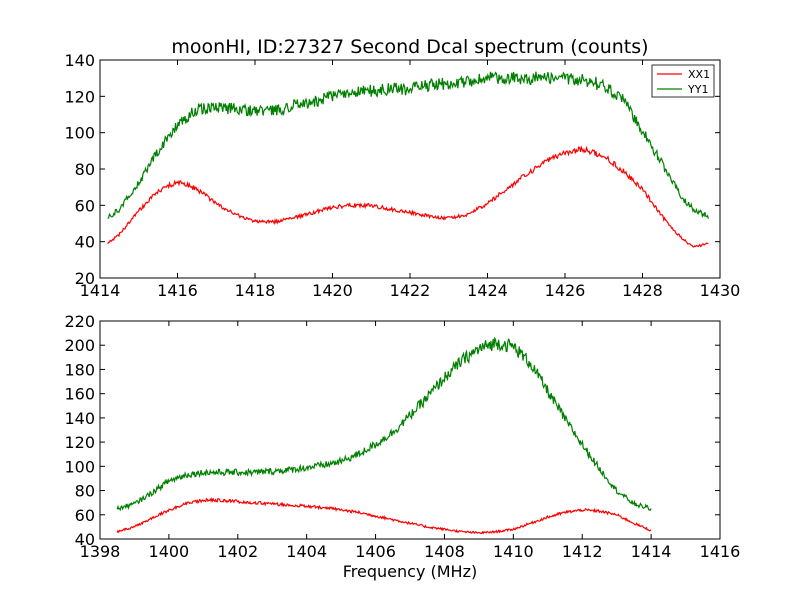 Image resolution: width=800 pixels, height=600 pixels. I want to click on x-tick-label: 1400, so click(169, 551).